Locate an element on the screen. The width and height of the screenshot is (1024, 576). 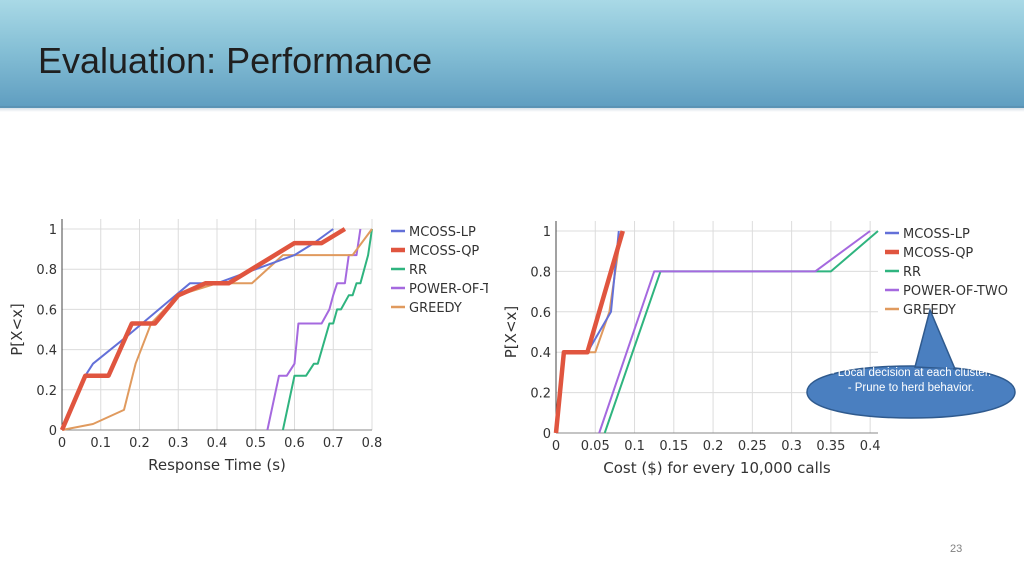
callout-line-1: - Local decision at each cluster. is located at coordinates (911, 373).